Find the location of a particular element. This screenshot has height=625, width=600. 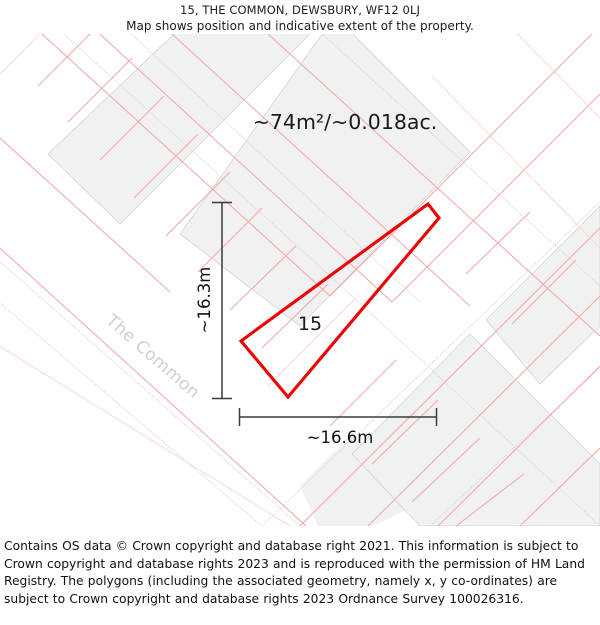

plot-number-label: 15 is located at coordinates (310, 324).